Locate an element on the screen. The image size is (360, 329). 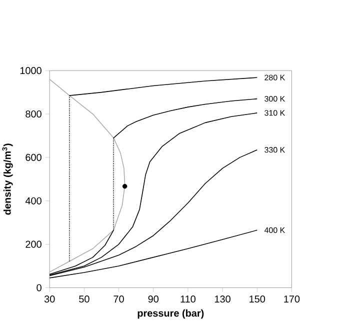
x-tick-label: 130 is located at coordinates (222, 299).